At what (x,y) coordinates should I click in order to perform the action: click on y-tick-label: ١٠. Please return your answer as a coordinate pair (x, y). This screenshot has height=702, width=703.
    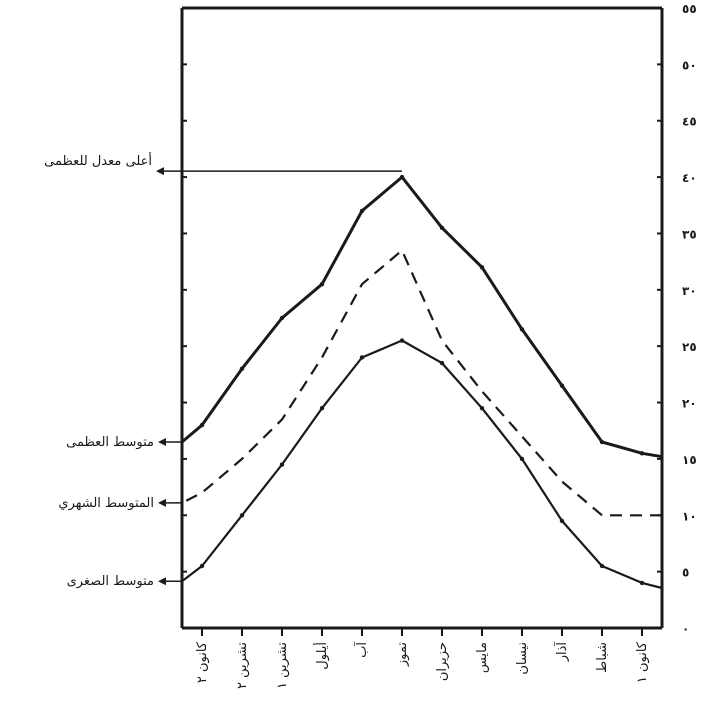
    Looking at the image, I should click on (689, 516).